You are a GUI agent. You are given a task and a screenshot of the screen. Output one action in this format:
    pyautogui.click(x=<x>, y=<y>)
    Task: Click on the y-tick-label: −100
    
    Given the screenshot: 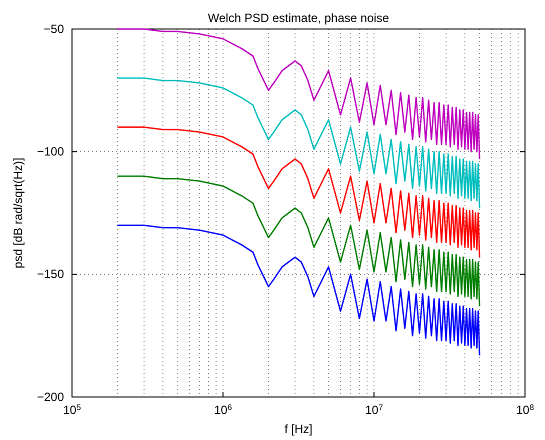 What is the action you would take?
    pyautogui.click(x=50, y=151)
    